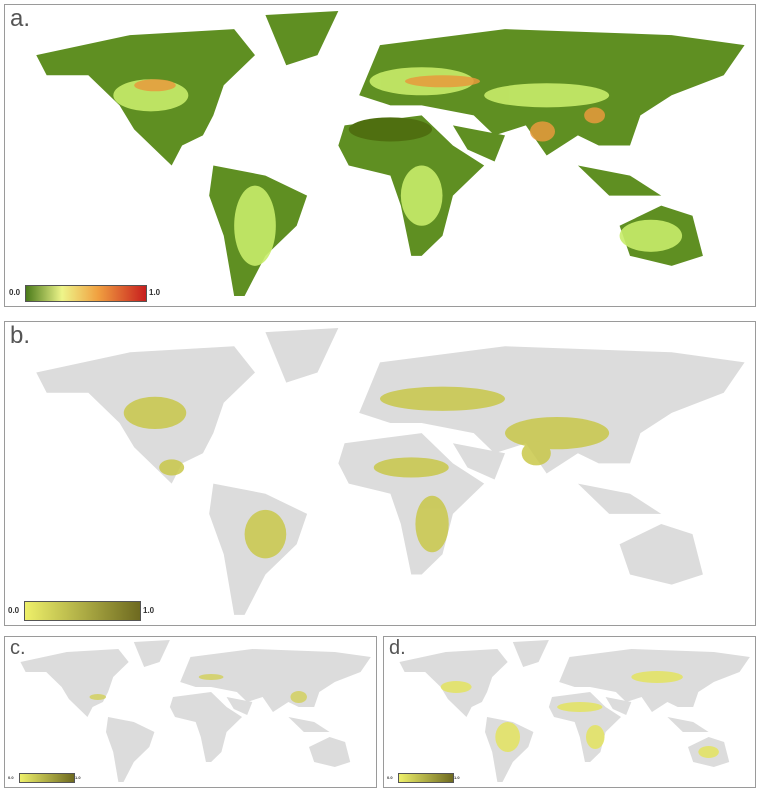 This screenshot has height=791, width=760. I want to click on panel-label: b., so click(20, 335).